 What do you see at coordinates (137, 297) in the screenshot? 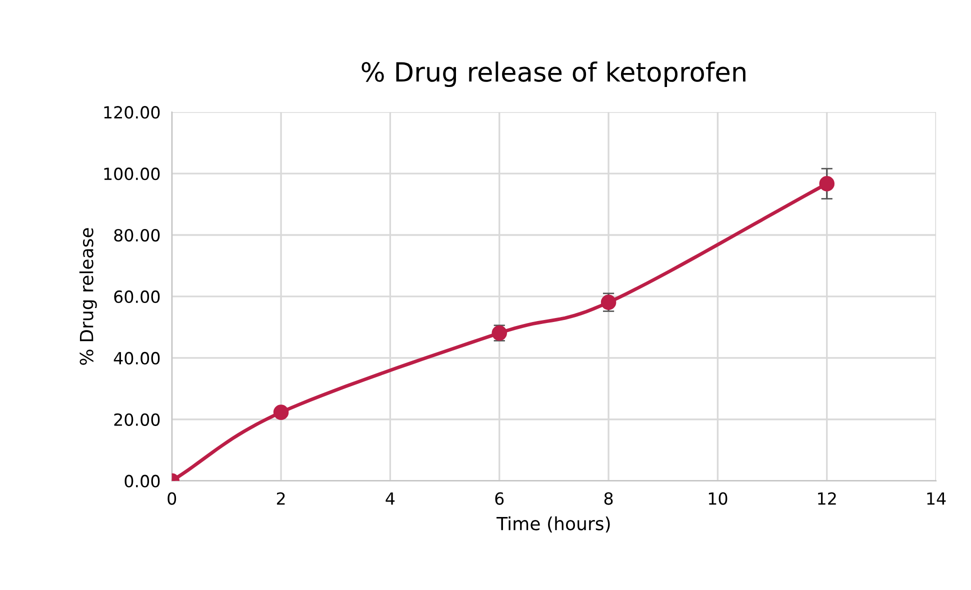
I see `y-tick-label: 60.00` at bounding box center [137, 297].